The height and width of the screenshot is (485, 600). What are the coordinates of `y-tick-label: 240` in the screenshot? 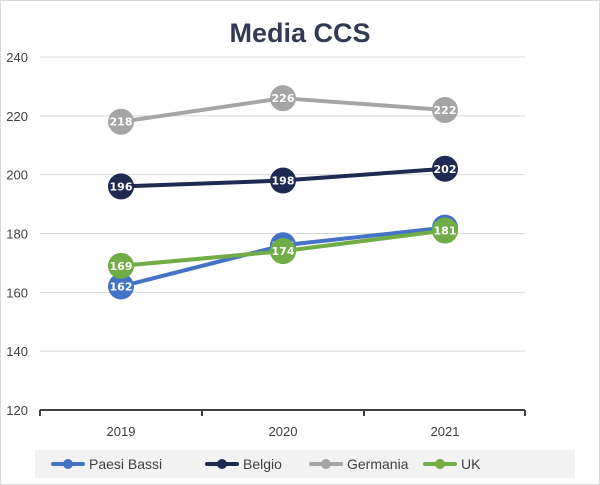 It's located at (17, 57).